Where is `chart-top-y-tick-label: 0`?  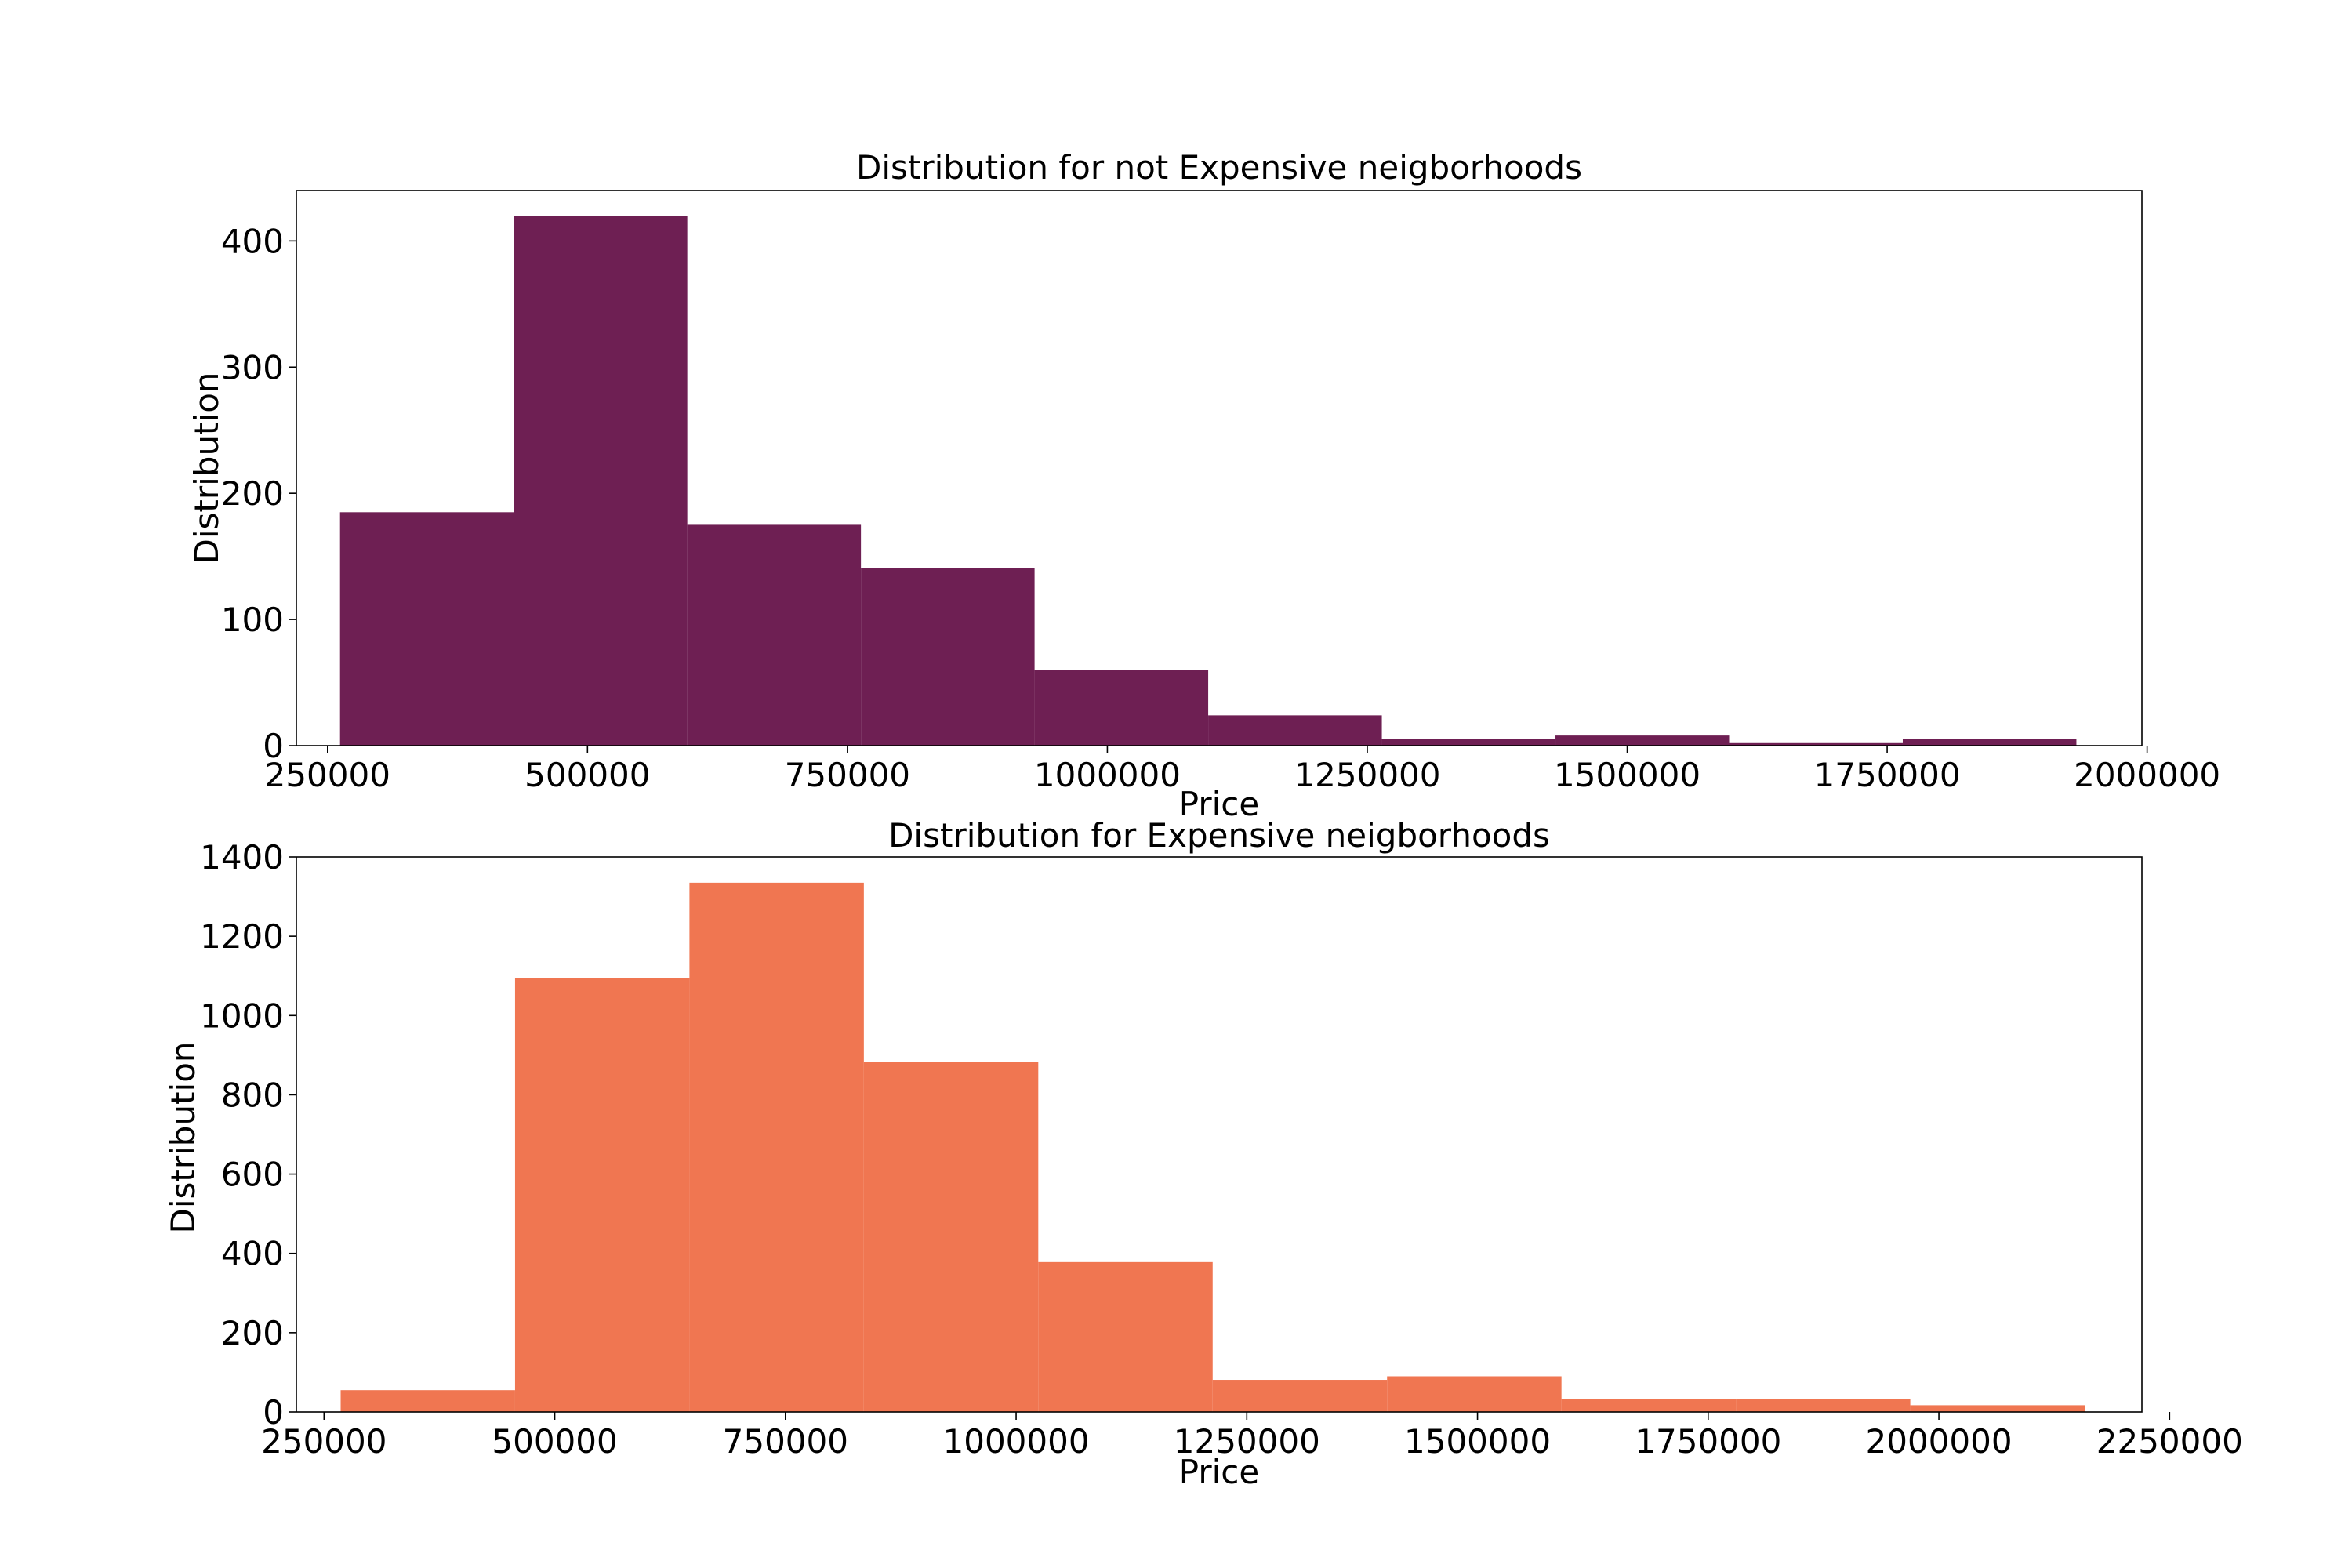
chart-top-y-tick-label: 0 is located at coordinates (273, 746).